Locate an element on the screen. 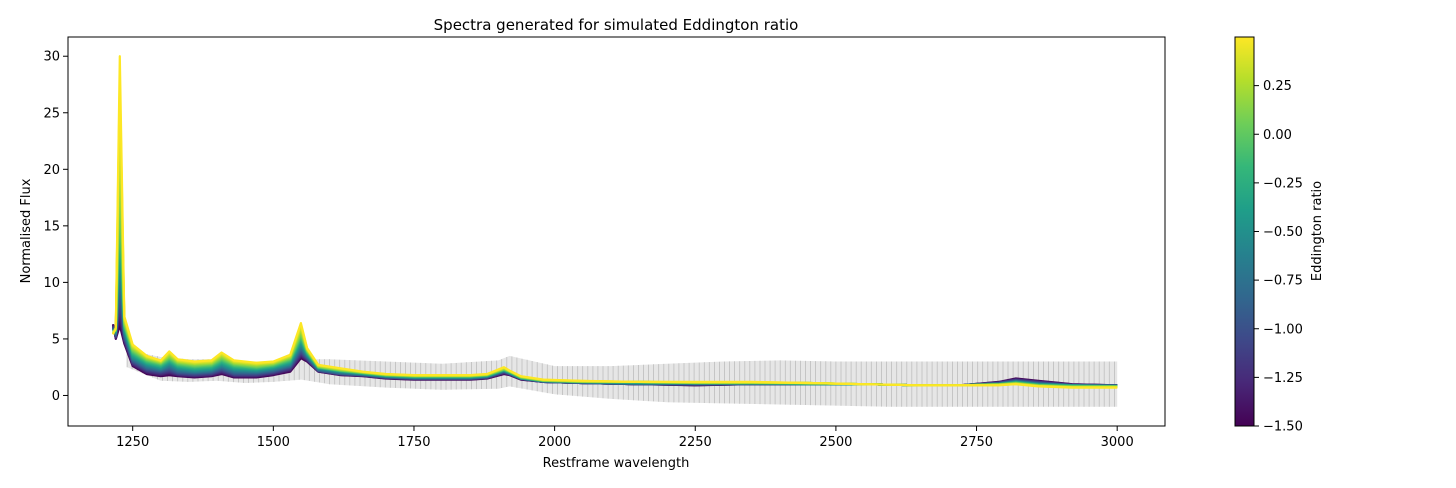 Image resolution: width=1456 pixels, height=488 pixels. y-axis-label: Normalised Flux is located at coordinates (26, 230).